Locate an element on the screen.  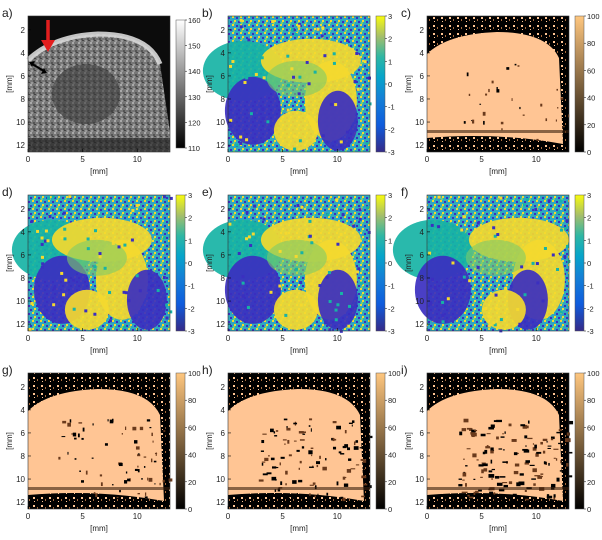
red-arrow-icon is located at coordinates (48, 36).